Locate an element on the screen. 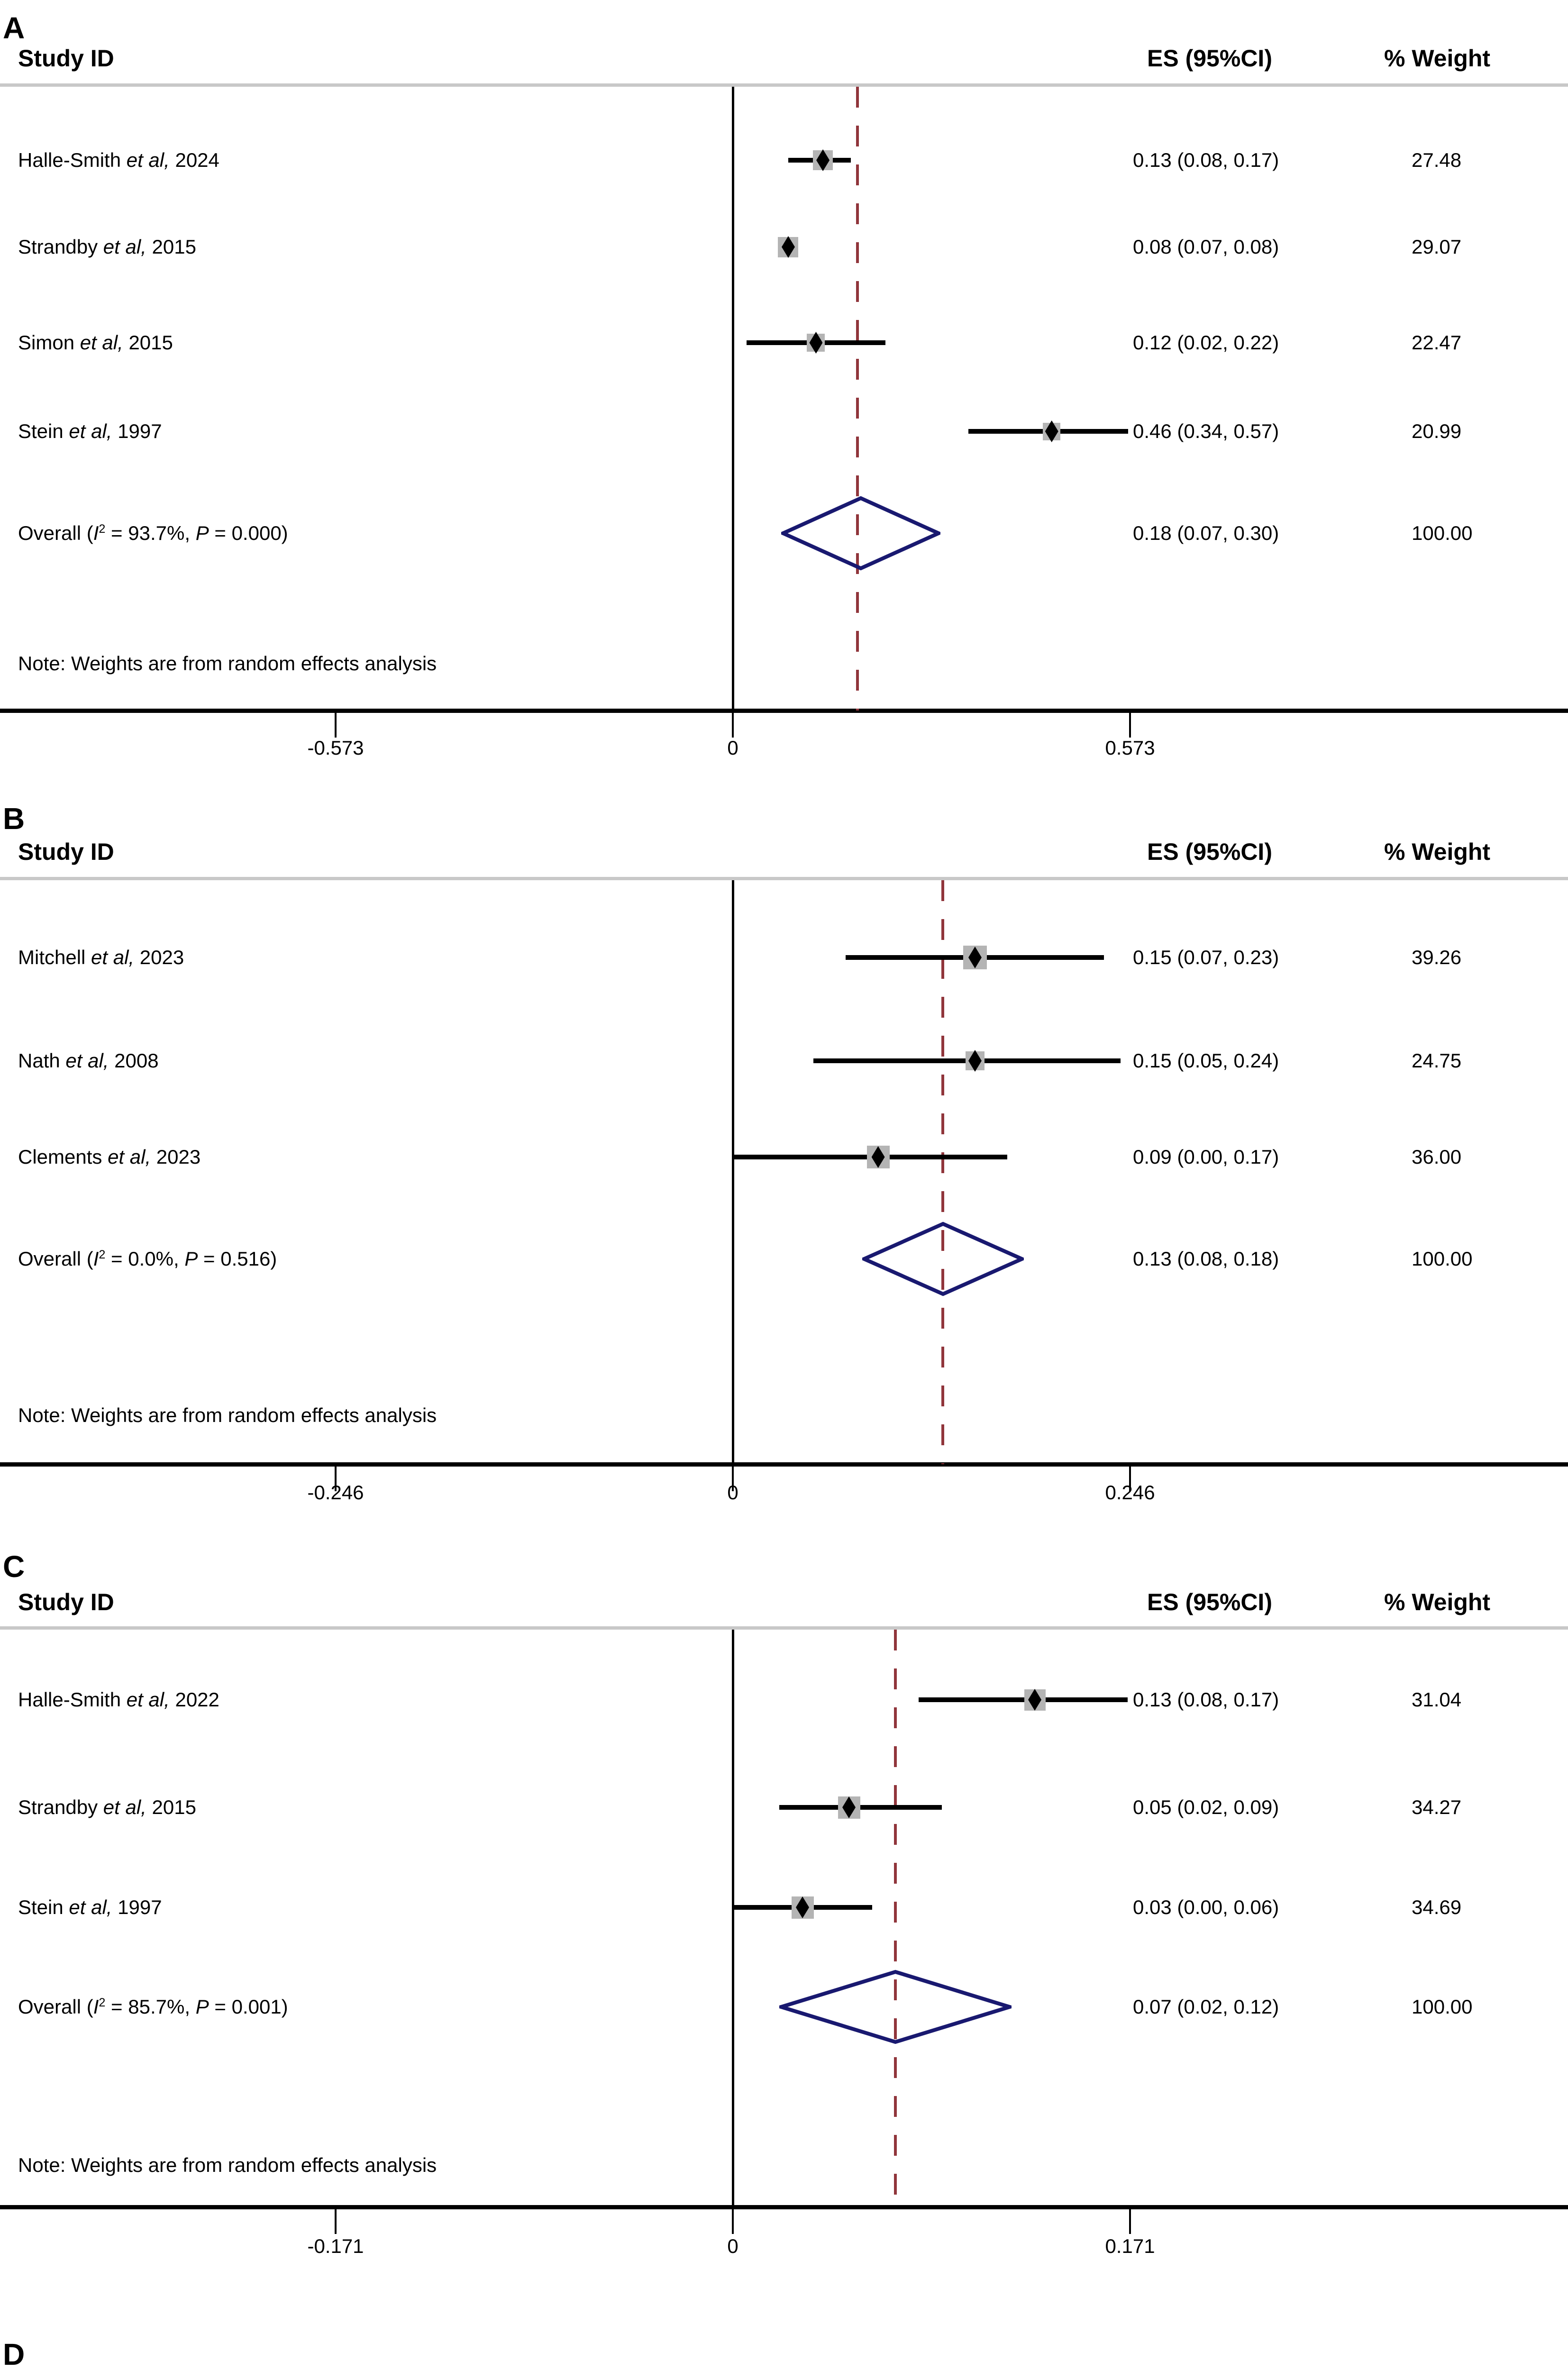 The width and height of the screenshot is (1568, 2370). weight-value: 39.26 is located at coordinates (1437, 957).